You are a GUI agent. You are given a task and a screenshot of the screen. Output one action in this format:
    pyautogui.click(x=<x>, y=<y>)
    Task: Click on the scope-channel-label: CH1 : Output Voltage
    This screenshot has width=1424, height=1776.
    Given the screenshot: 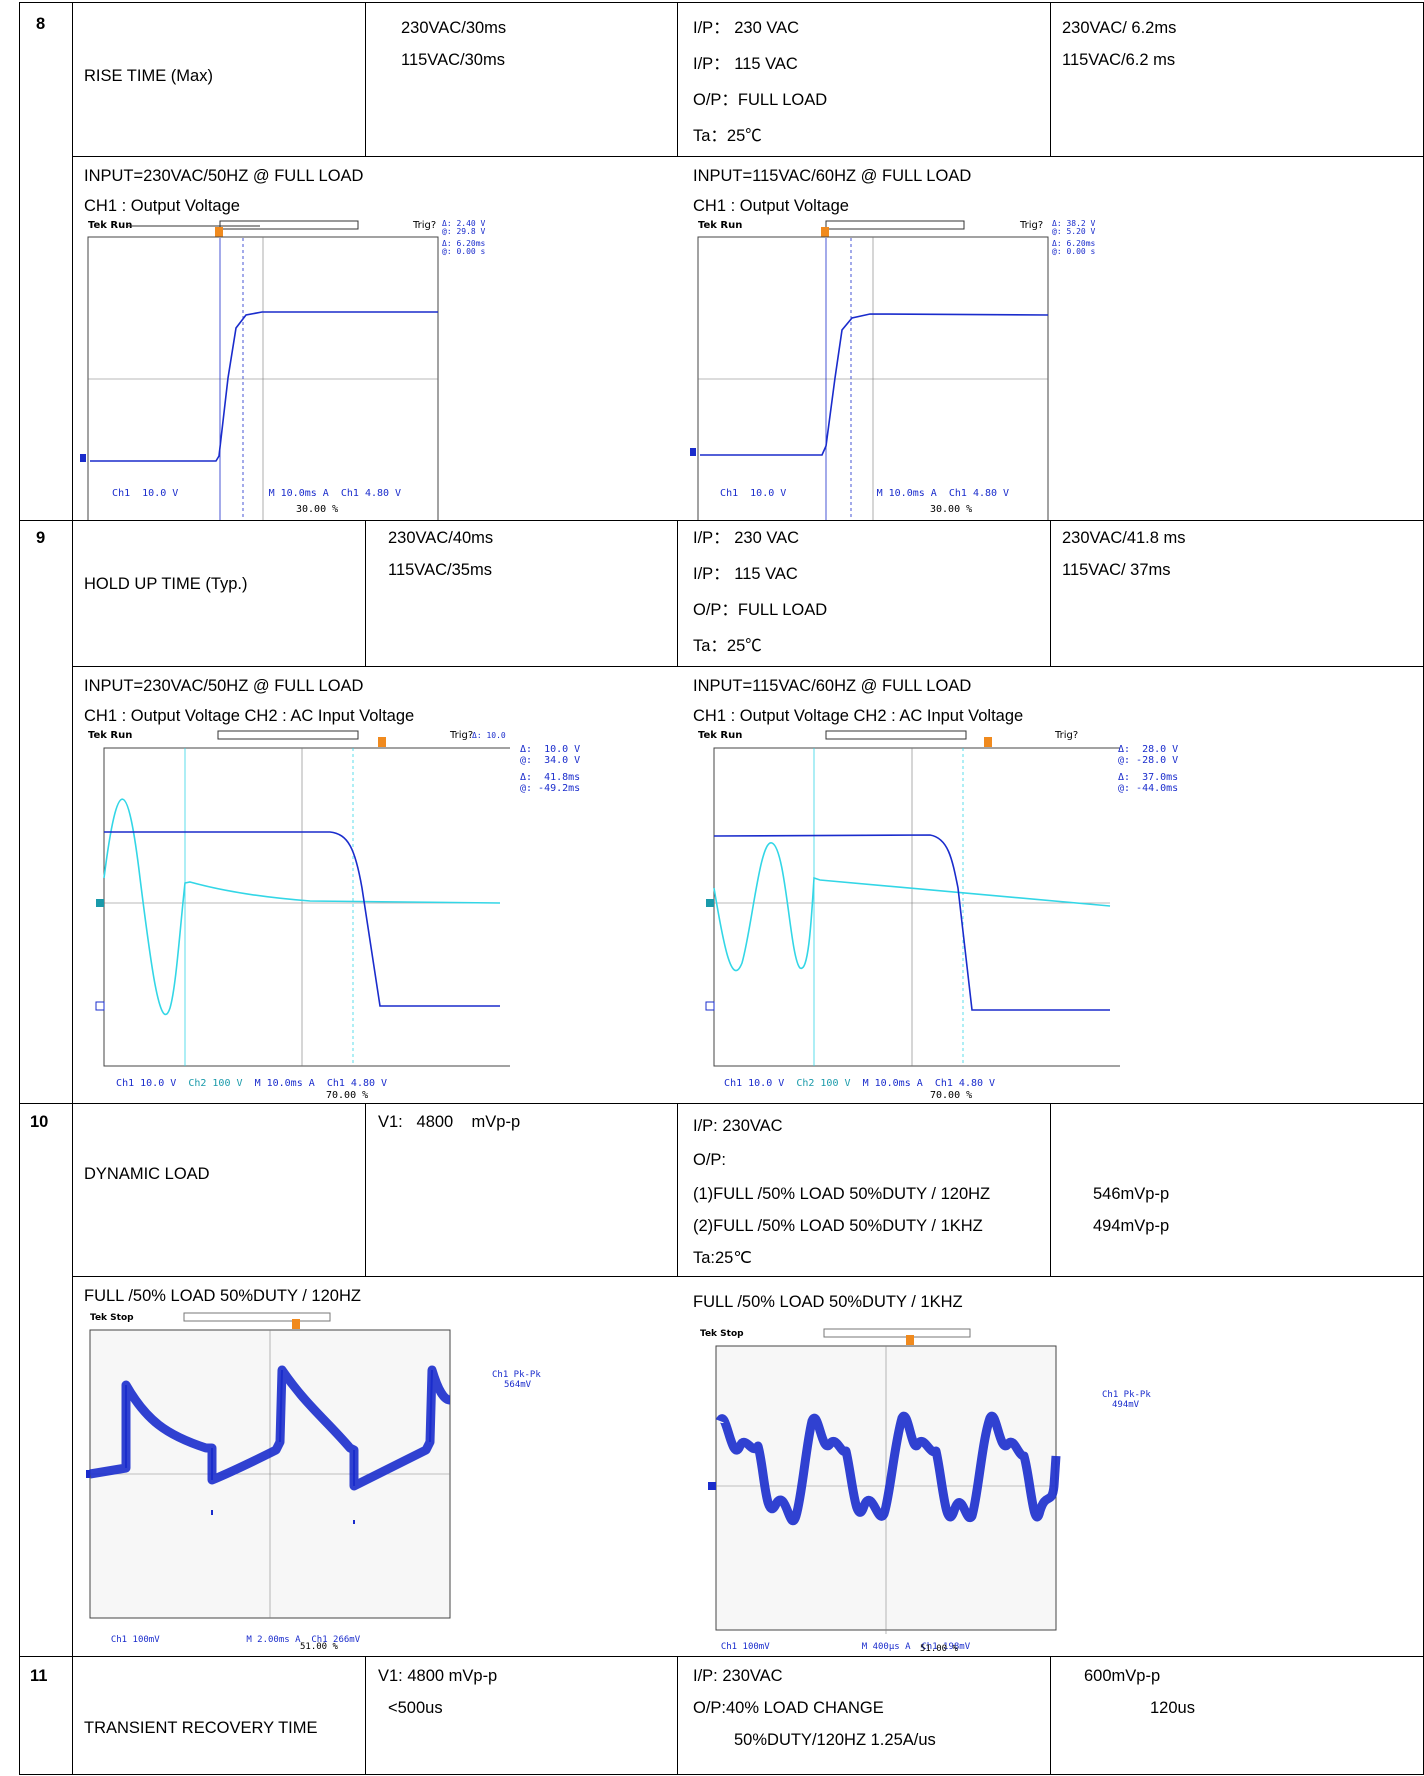 What is the action you would take?
    pyautogui.click(x=771, y=206)
    